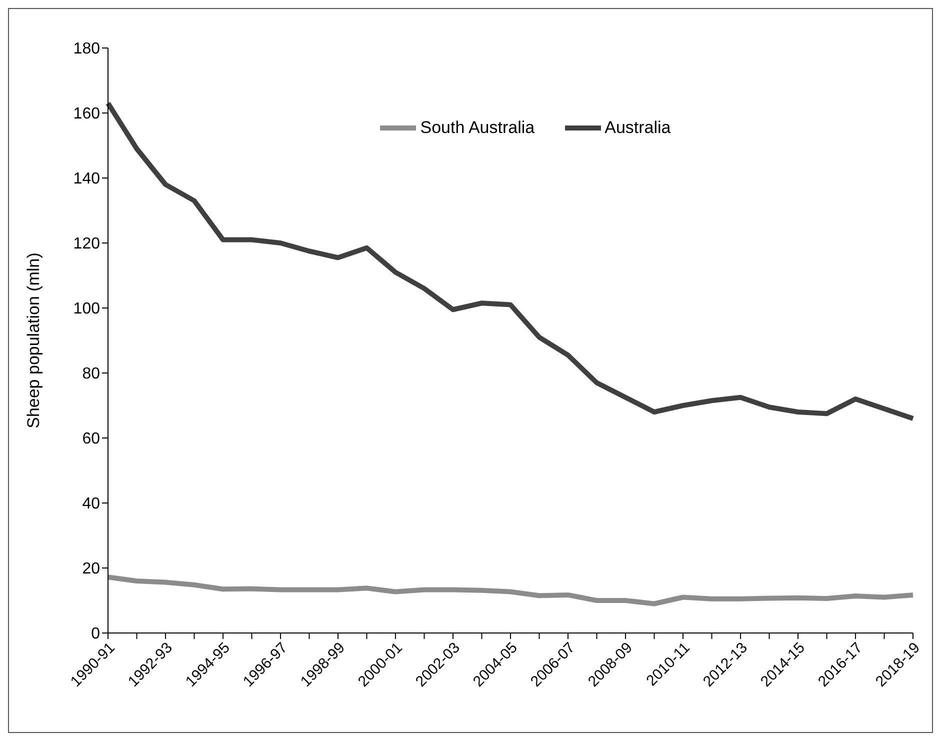  What do you see at coordinates (34, 340) in the screenshot?
I see `y-axis-title: Sheep population (mln)` at bounding box center [34, 340].